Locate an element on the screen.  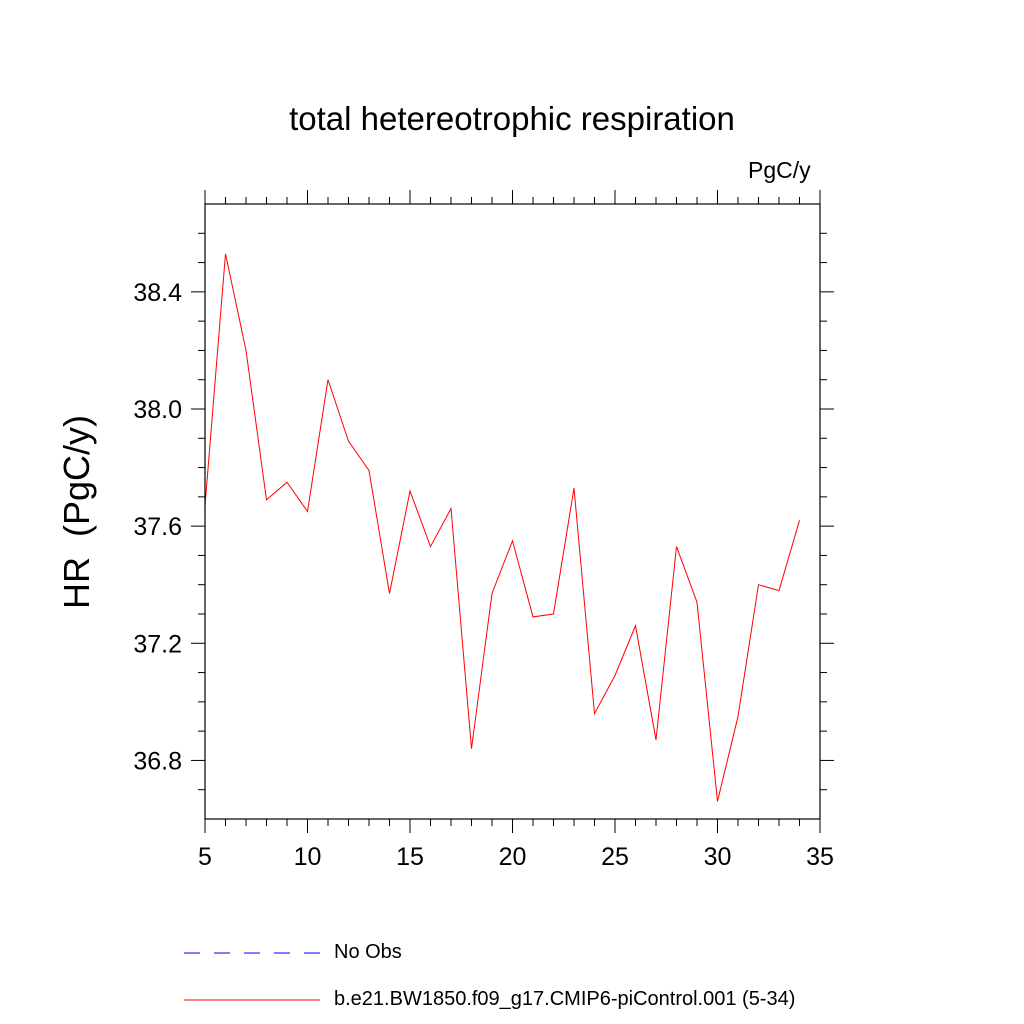
y-tick-label: 38.0 is located at coordinates (157, 410).